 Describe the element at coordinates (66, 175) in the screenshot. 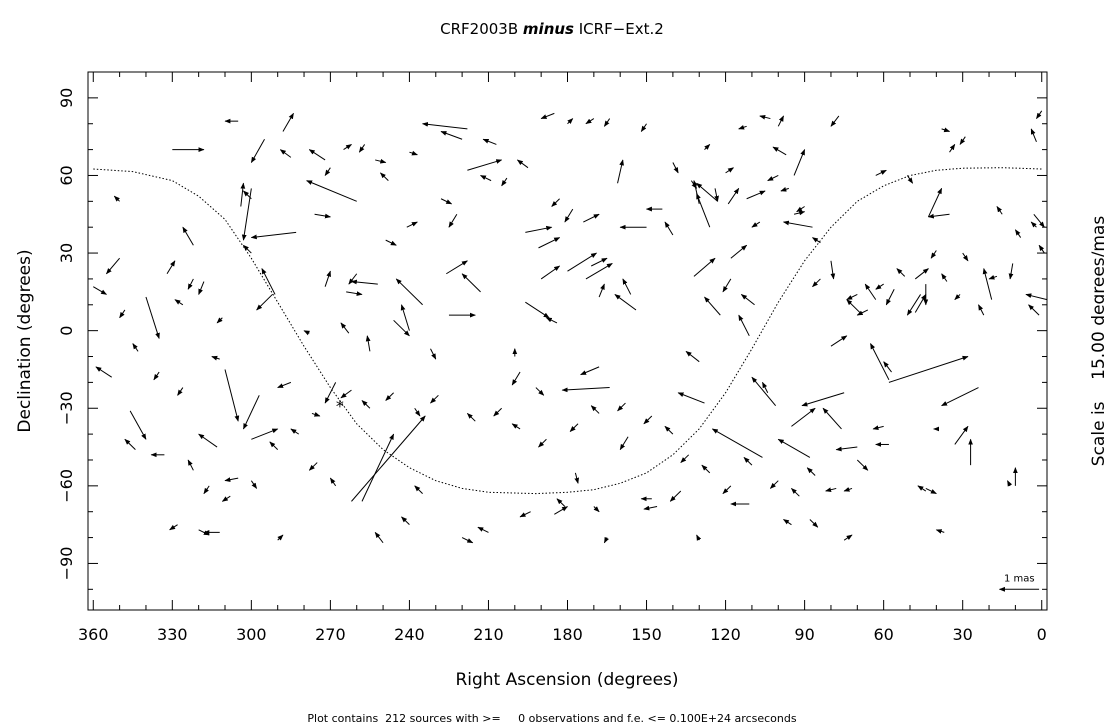

I see `y-tick-label: 60` at that location.